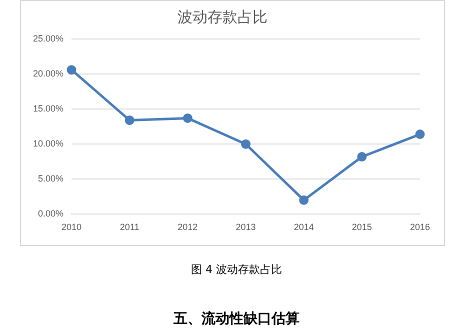  Describe the element at coordinates (51, 179) in the screenshot. I see `y-tick-label: 5.00%` at that location.